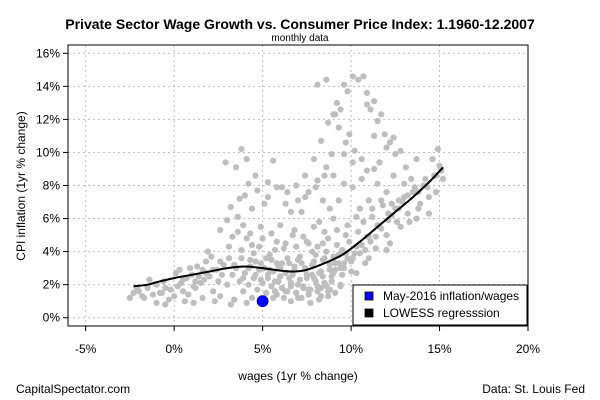 Image resolution: width=600 pixels, height=400 pixels. Describe the element at coordinates (48, 53) in the screenshot. I see `y-tick-label: 16%` at that location.